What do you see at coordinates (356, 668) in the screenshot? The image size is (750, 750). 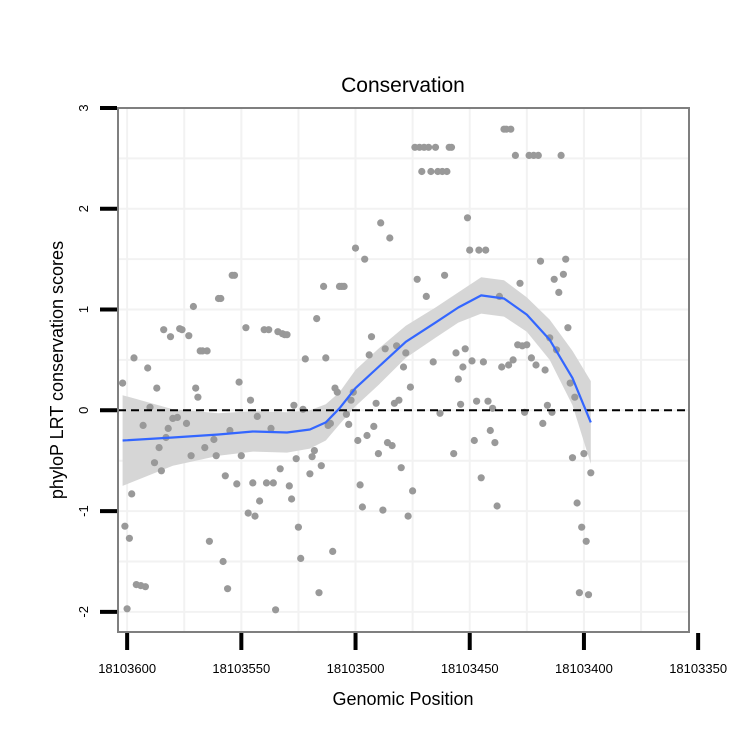 I see `x-tick-label: 18103500` at bounding box center [356, 668].